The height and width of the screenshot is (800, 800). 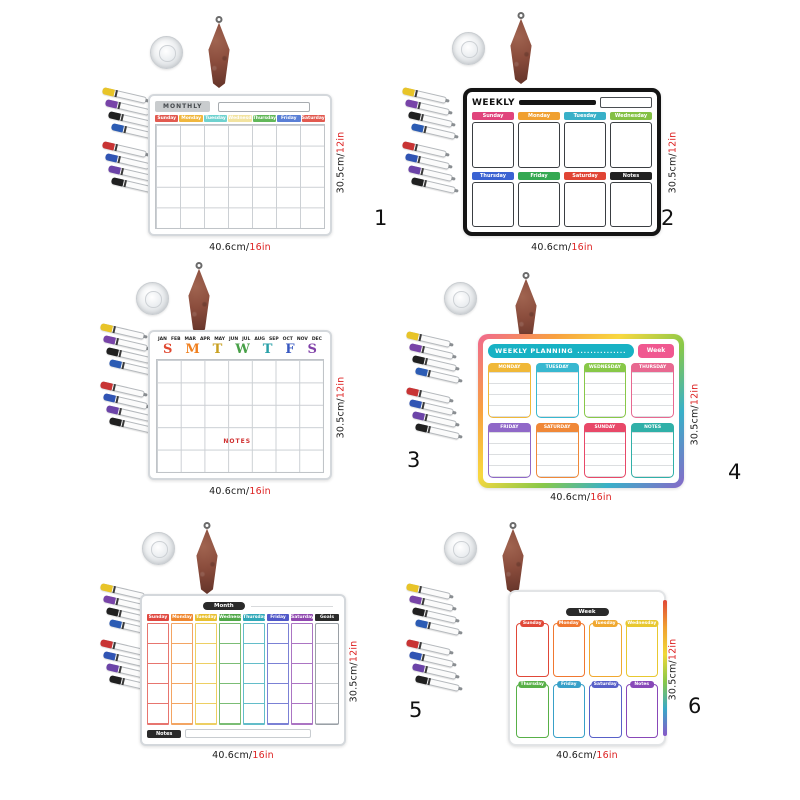 I want to click on day-cell: Thursday, so click(x=493, y=199).